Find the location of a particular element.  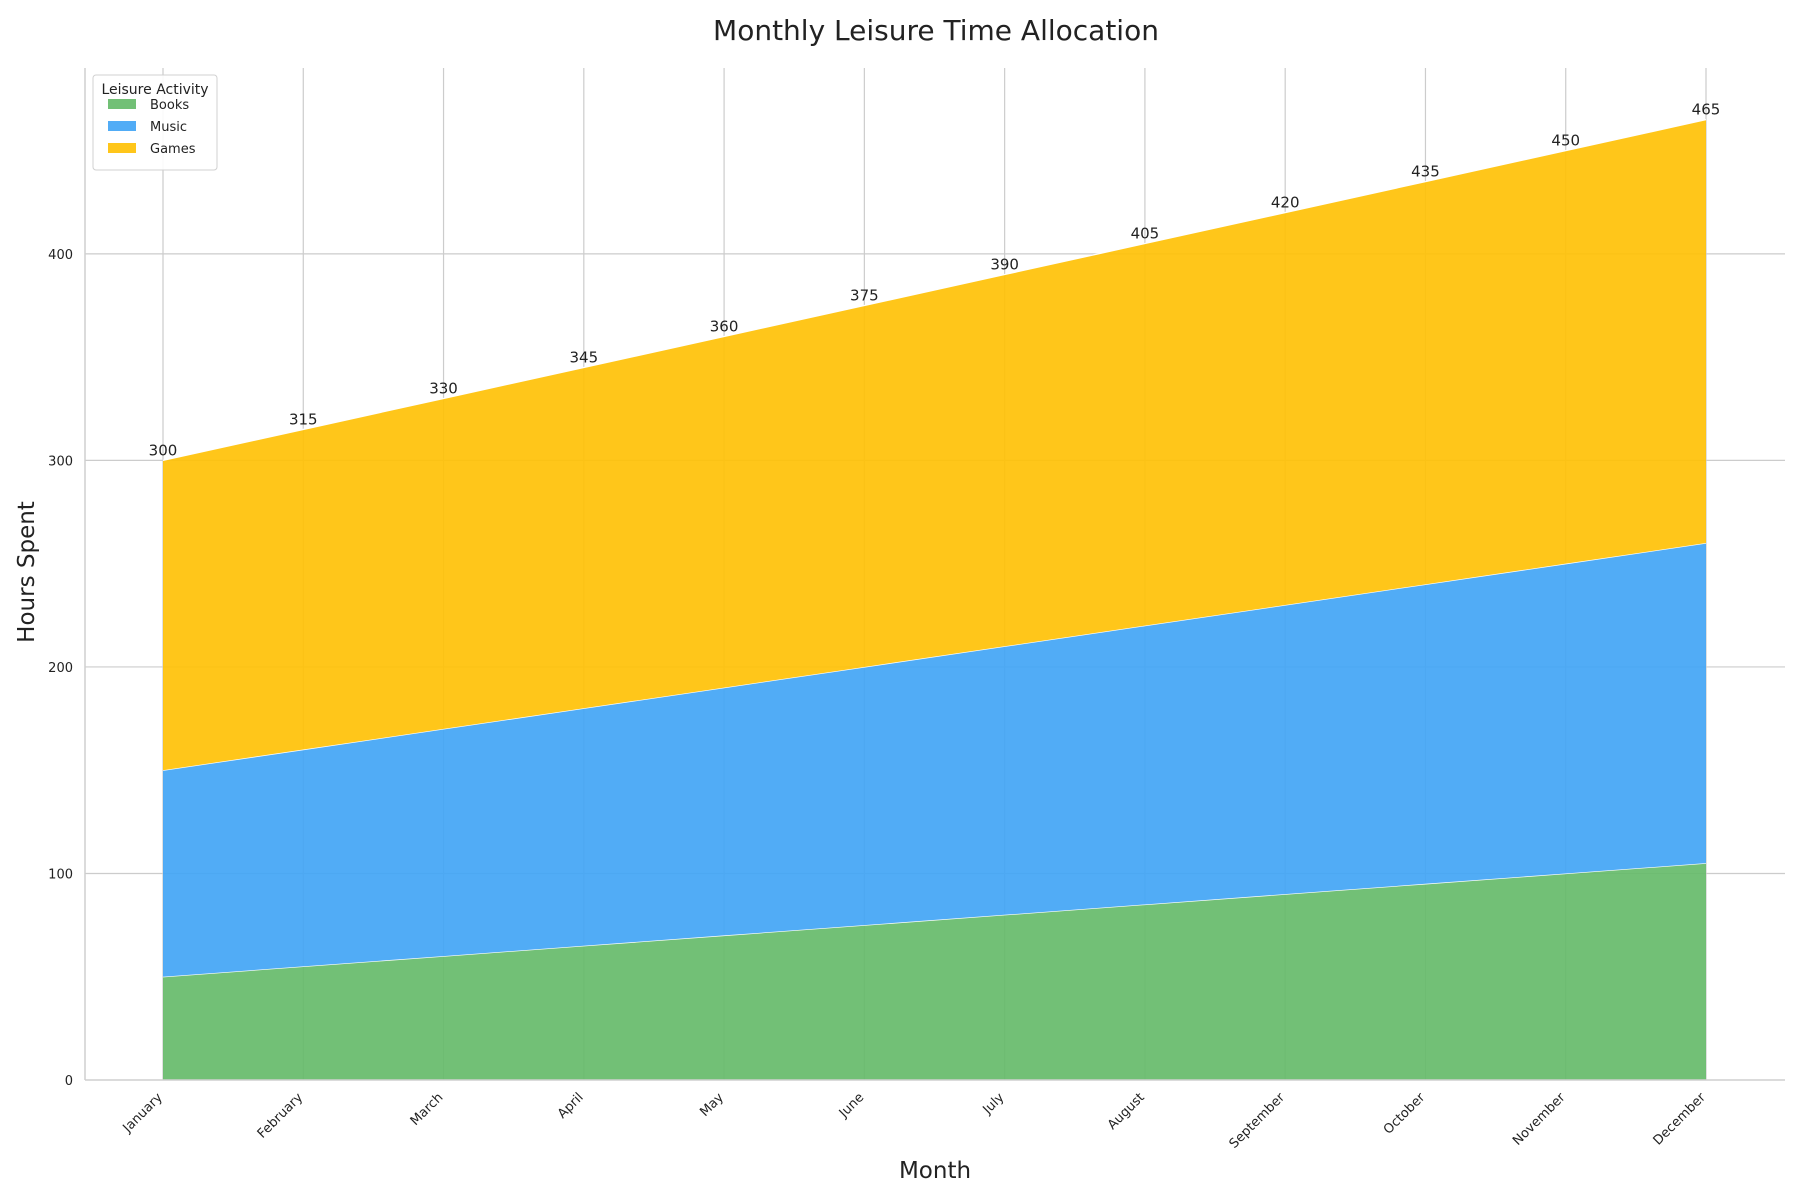

y-axis-label: Hours Spent is located at coordinates (27, 572).